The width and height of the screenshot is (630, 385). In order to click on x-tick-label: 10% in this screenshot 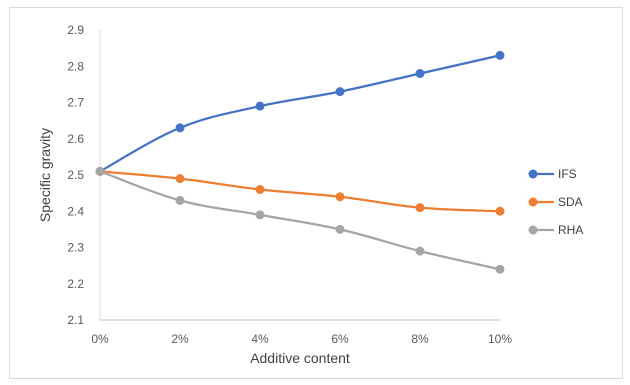, I will do `click(500, 339)`.